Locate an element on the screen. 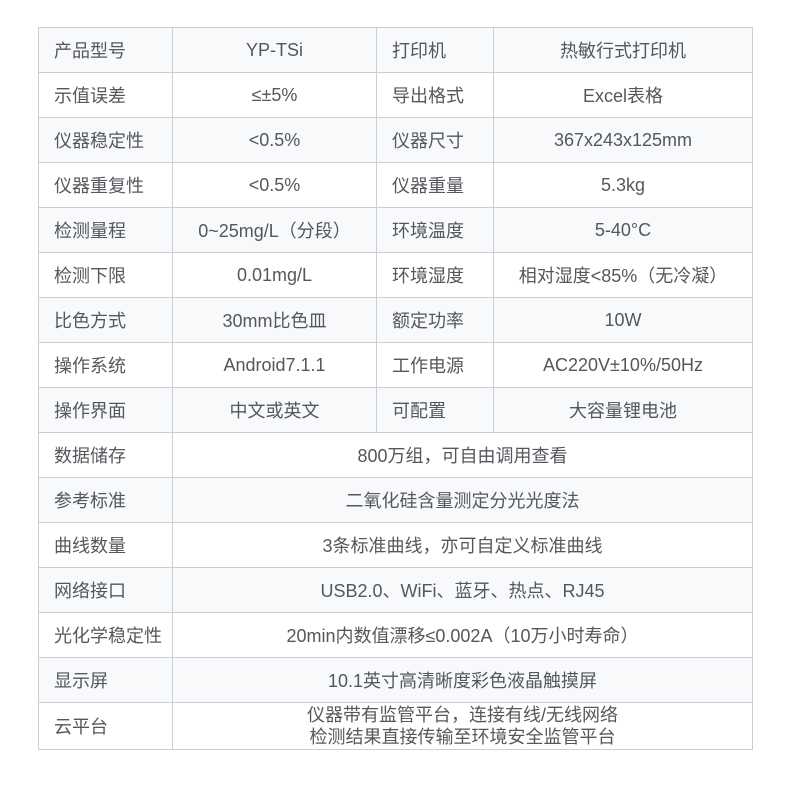  spec-label: 数据储存 is located at coordinates (105, 455).